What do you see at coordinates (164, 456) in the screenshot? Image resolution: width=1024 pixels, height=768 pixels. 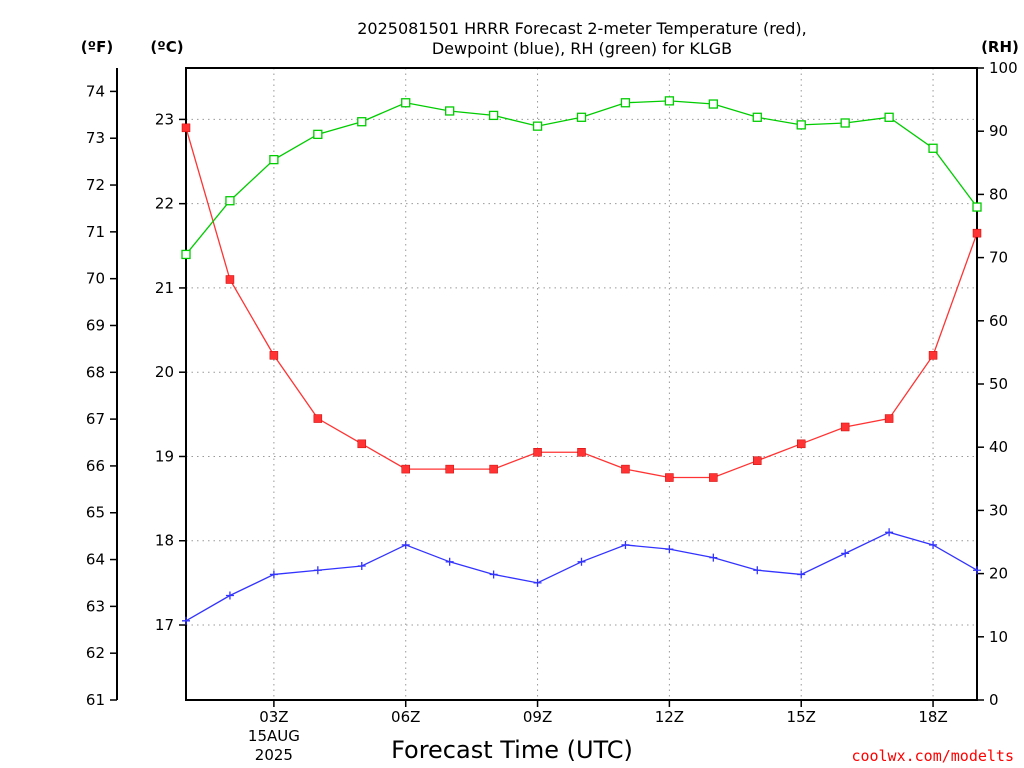 I see `celsius-tick-label: 19` at bounding box center [164, 456].